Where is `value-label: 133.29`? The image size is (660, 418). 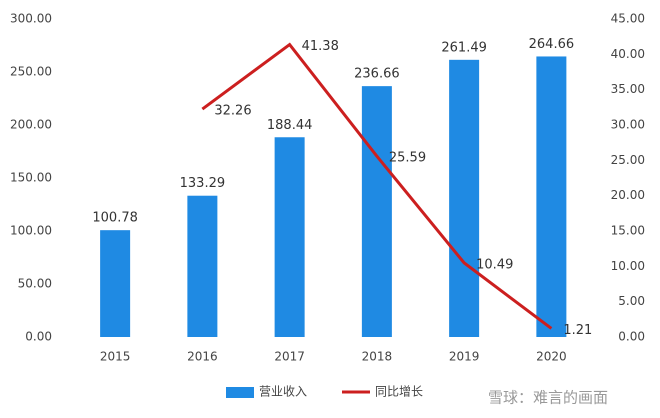 value-label: 133.29 is located at coordinates (203, 183).